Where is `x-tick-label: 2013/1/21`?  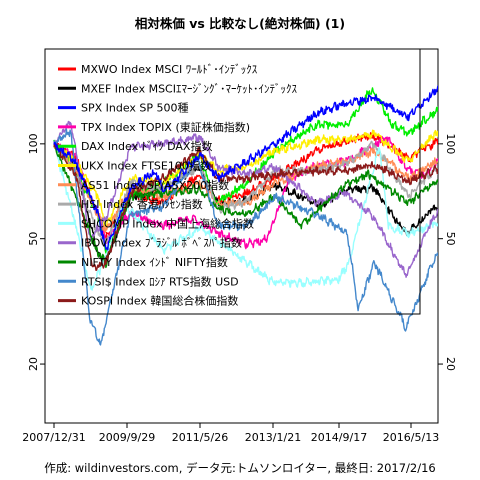 x-tick-label: 2013/1/21 is located at coordinates (273, 437).